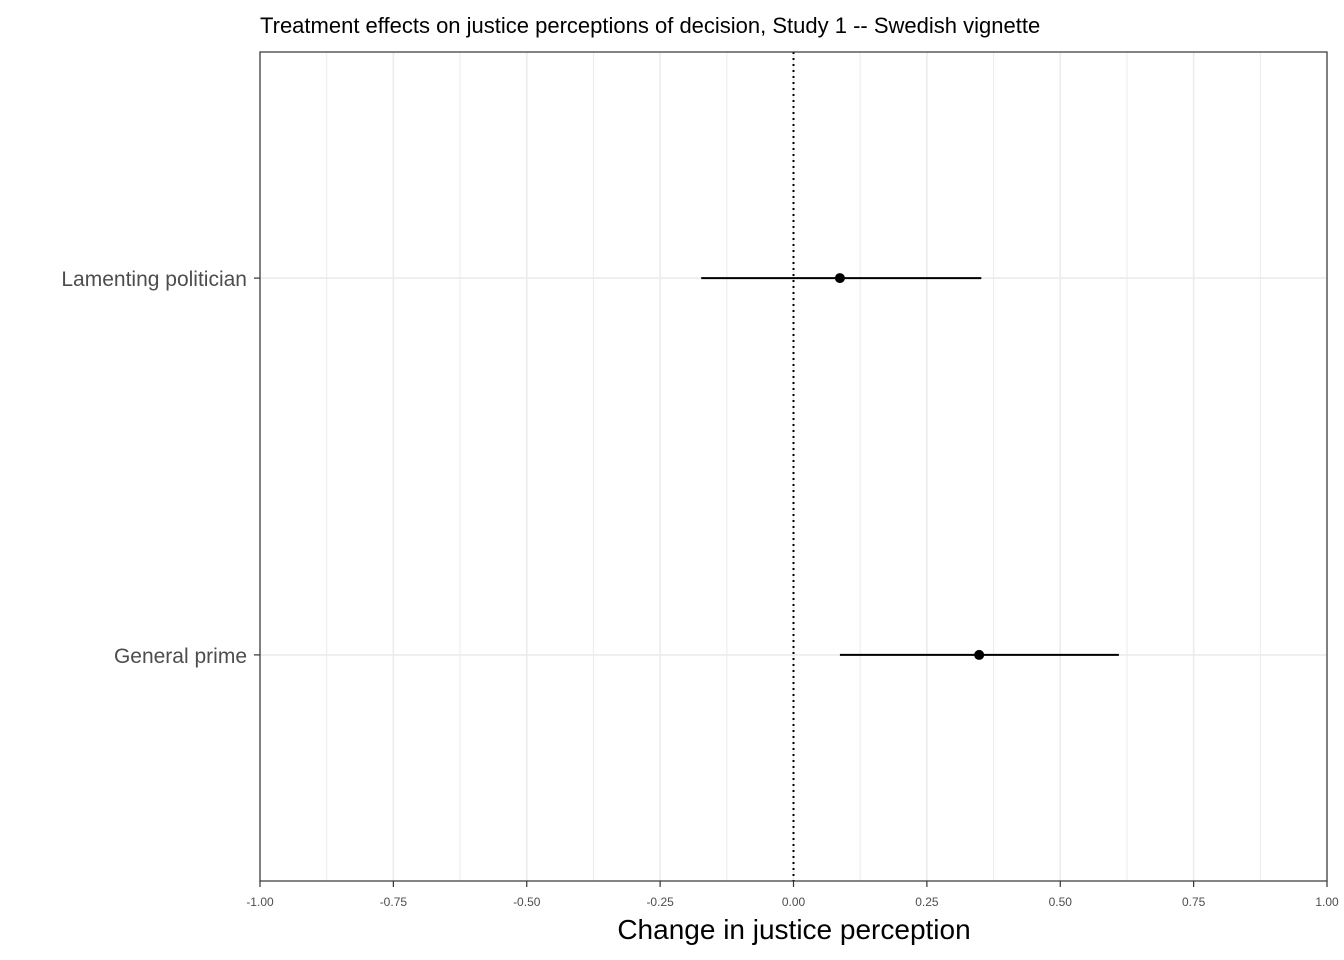 The width and height of the screenshot is (1344, 960). Describe the element at coordinates (160, 468) in the screenshot. I see `y-axis: Lamenting politician General prime` at that location.